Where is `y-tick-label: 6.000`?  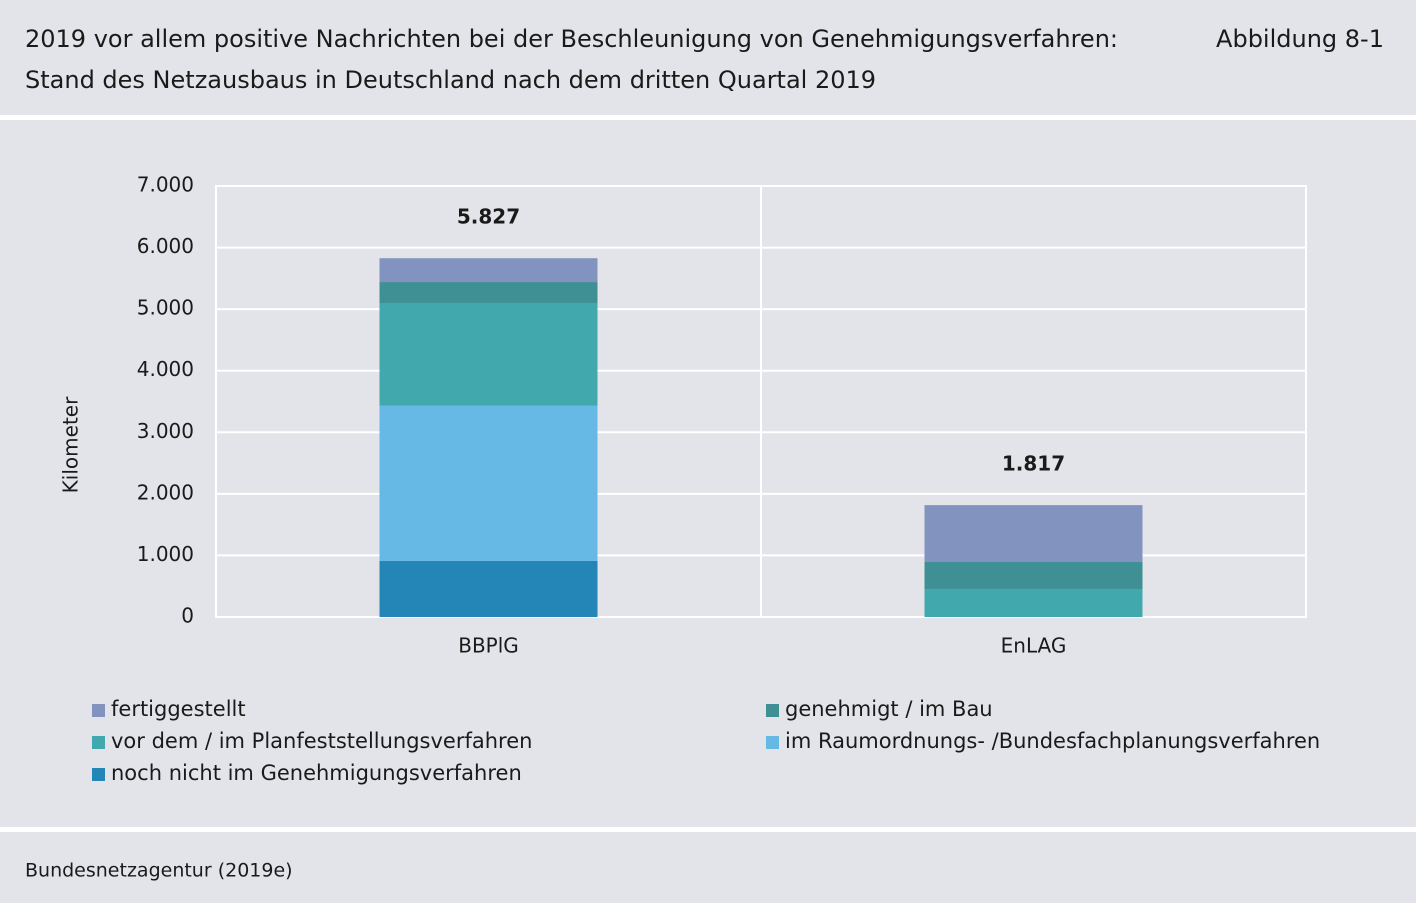
y-tick-label: 6.000 is located at coordinates (165, 246).